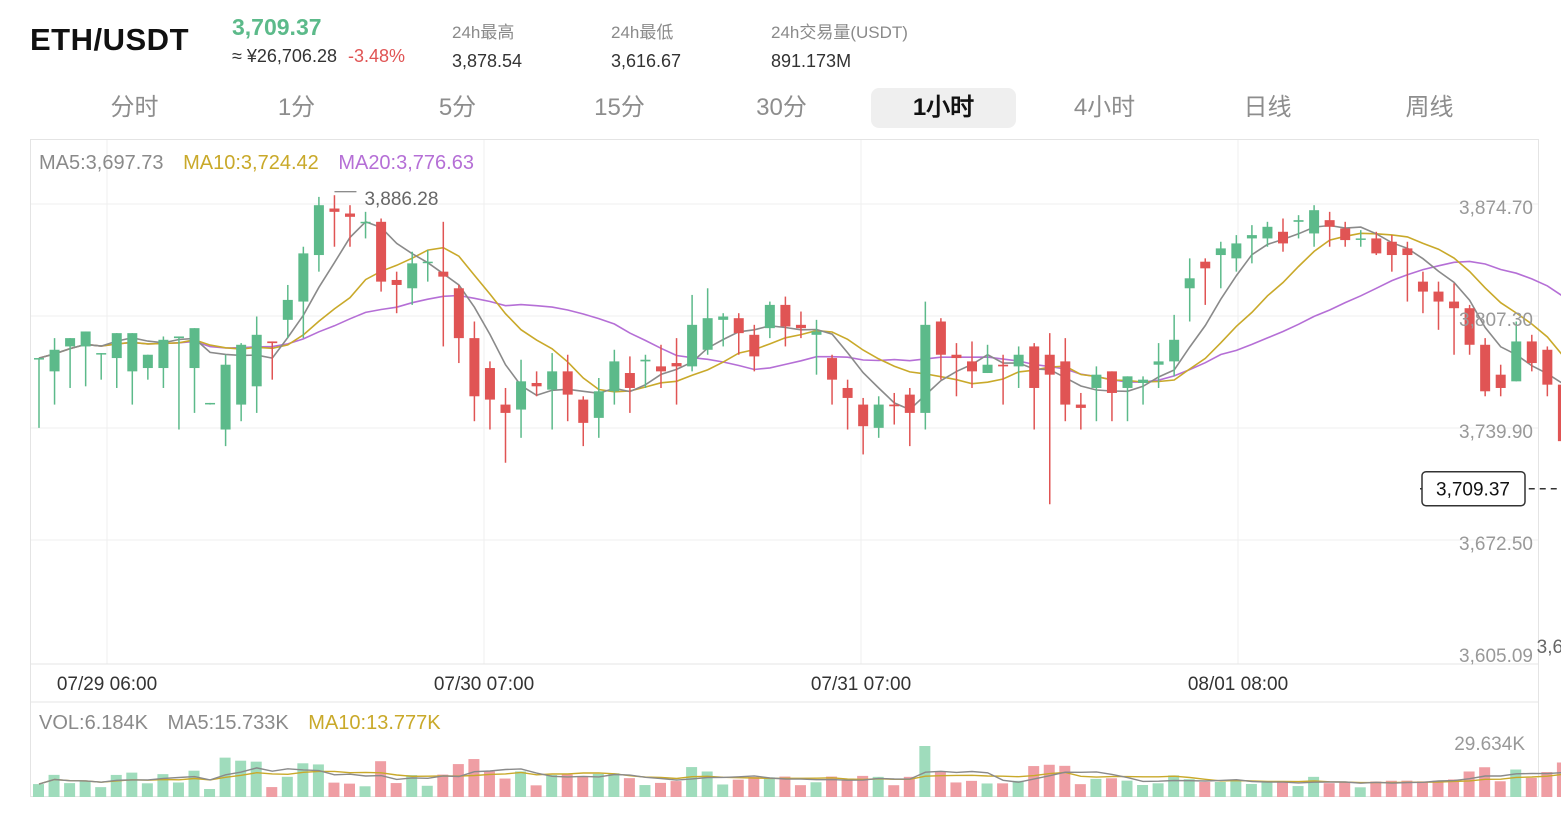  Describe the element at coordinates (839, 32) in the screenshot. I see `stat-volume-label: 24h交易量(USDT)` at that location.